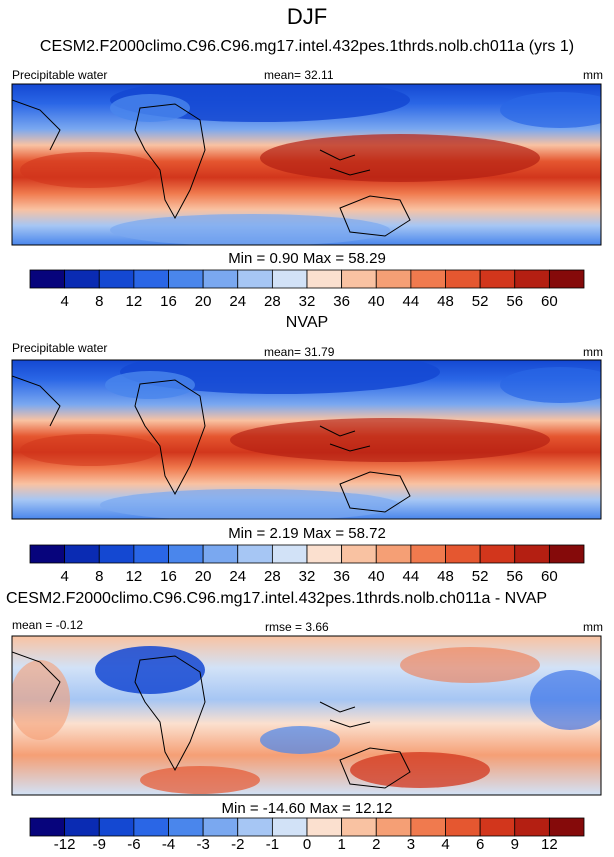 The height and width of the screenshot is (857, 614). Describe the element at coordinates (65, 844) in the screenshot. I see `colorbar-3-tick-label: -12` at that location.